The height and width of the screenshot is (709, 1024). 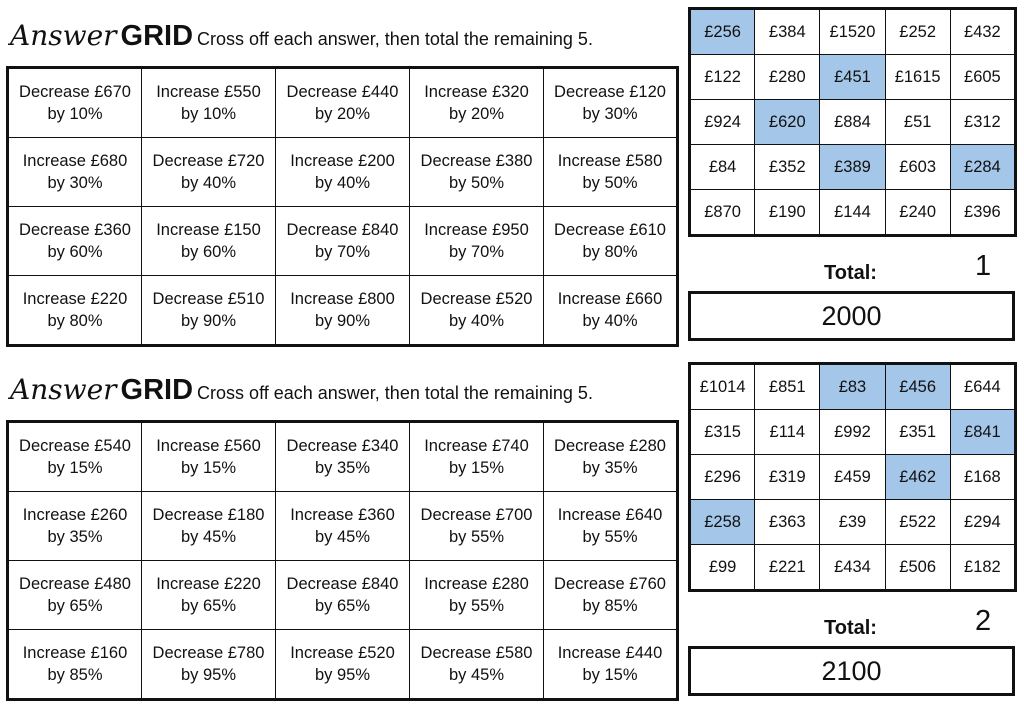 I want to click on question-cell: Decrease £180 by 45%, so click(x=208, y=526).